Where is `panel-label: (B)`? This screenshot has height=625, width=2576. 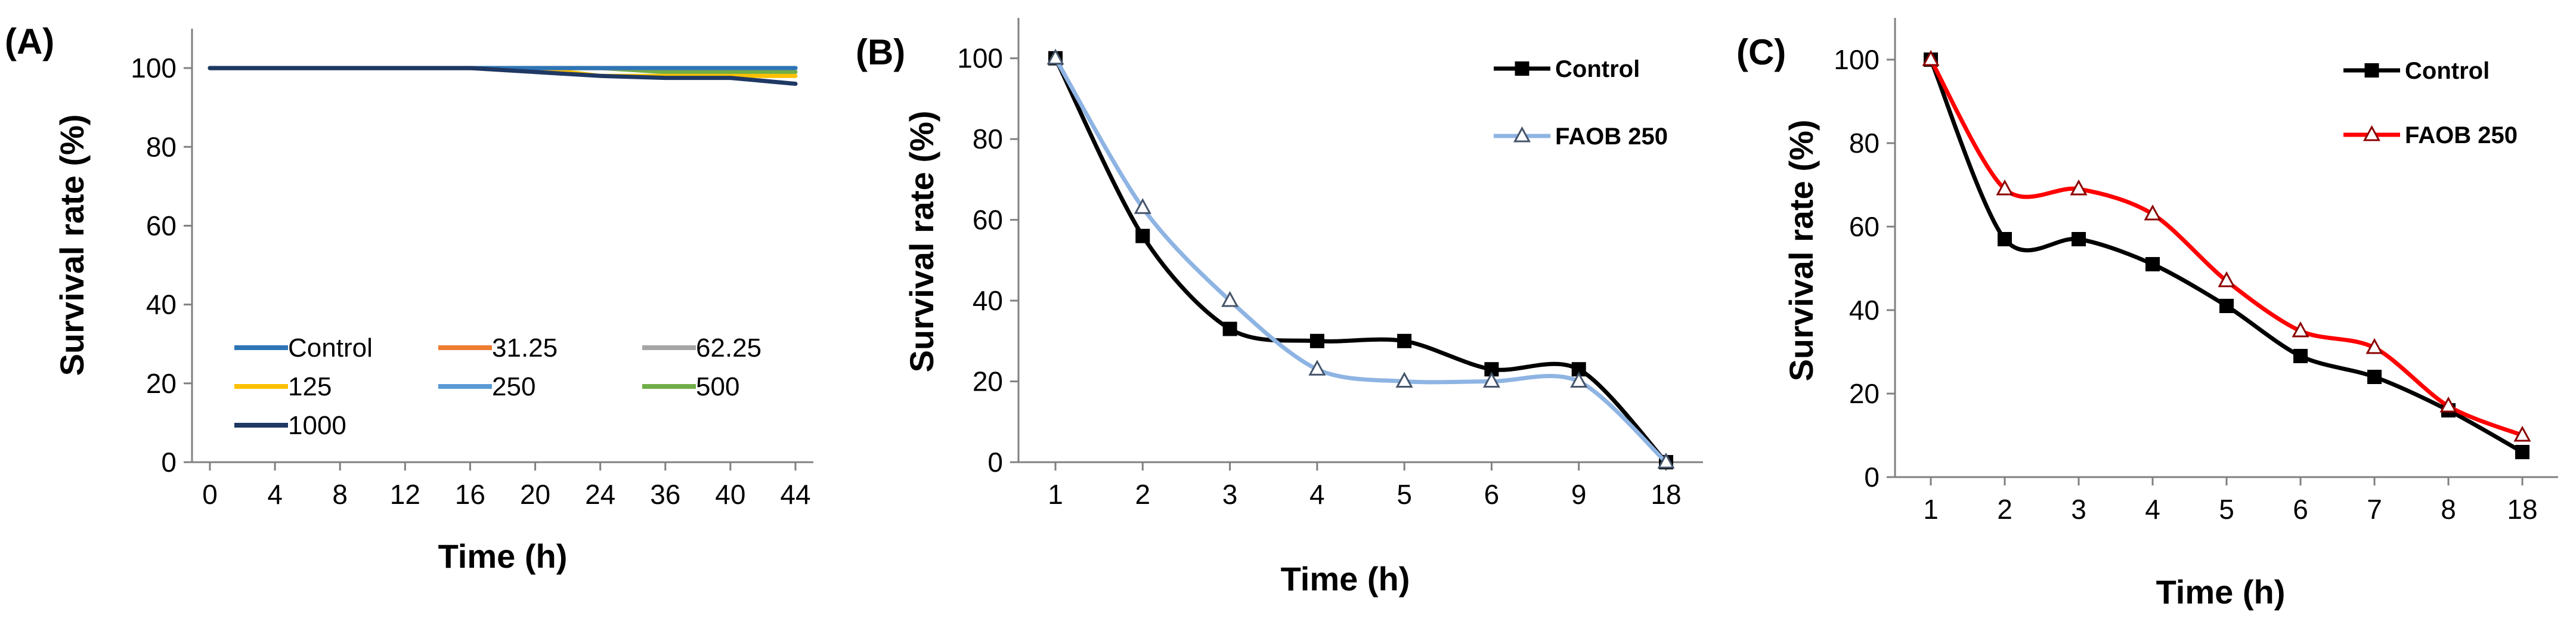 panel-label: (B) is located at coordinates (881, 52).